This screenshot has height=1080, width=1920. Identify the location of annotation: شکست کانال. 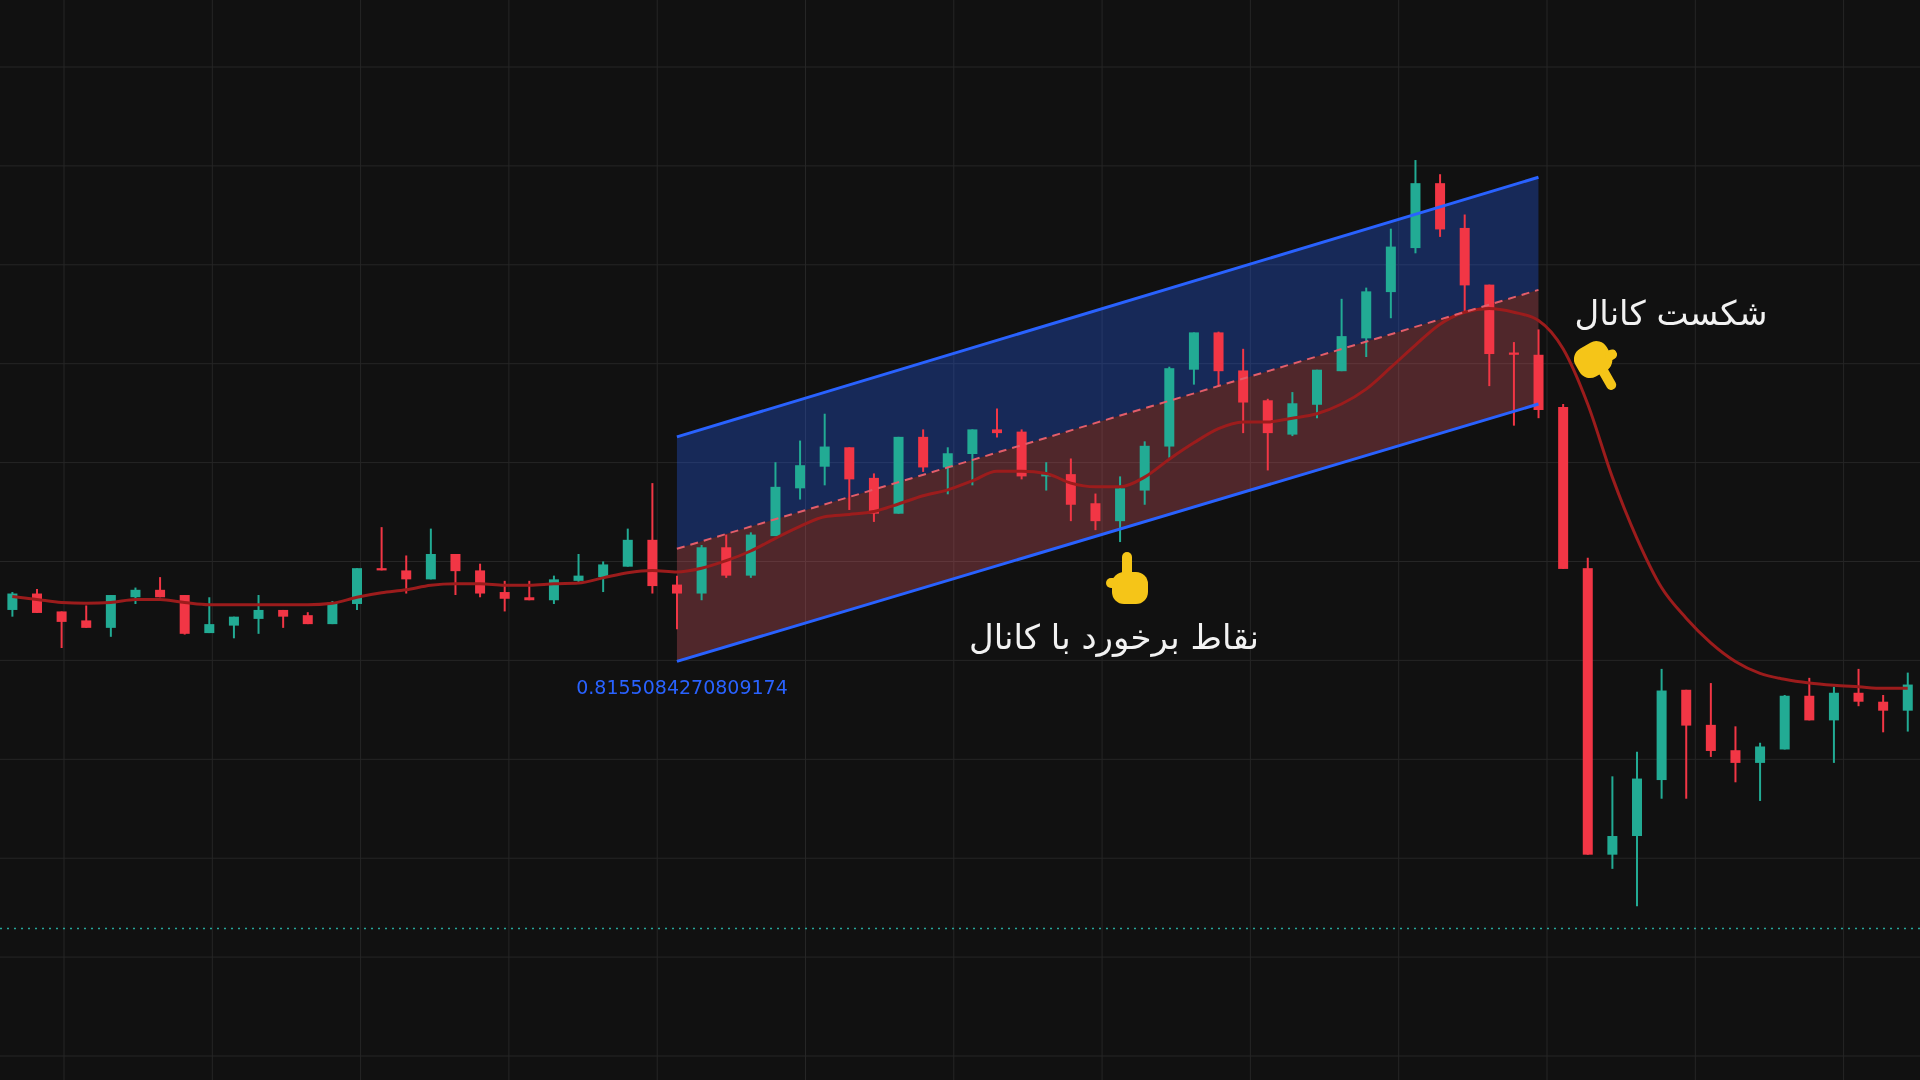
(1671, 313).